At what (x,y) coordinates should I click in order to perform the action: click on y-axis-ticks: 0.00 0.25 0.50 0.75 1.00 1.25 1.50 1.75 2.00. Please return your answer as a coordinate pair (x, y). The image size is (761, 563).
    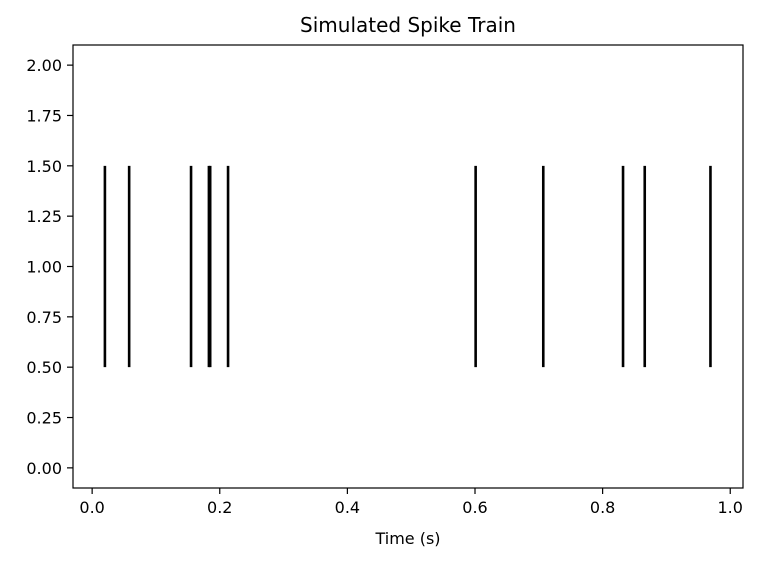
    Looking at the image, I should click on (49, 267).